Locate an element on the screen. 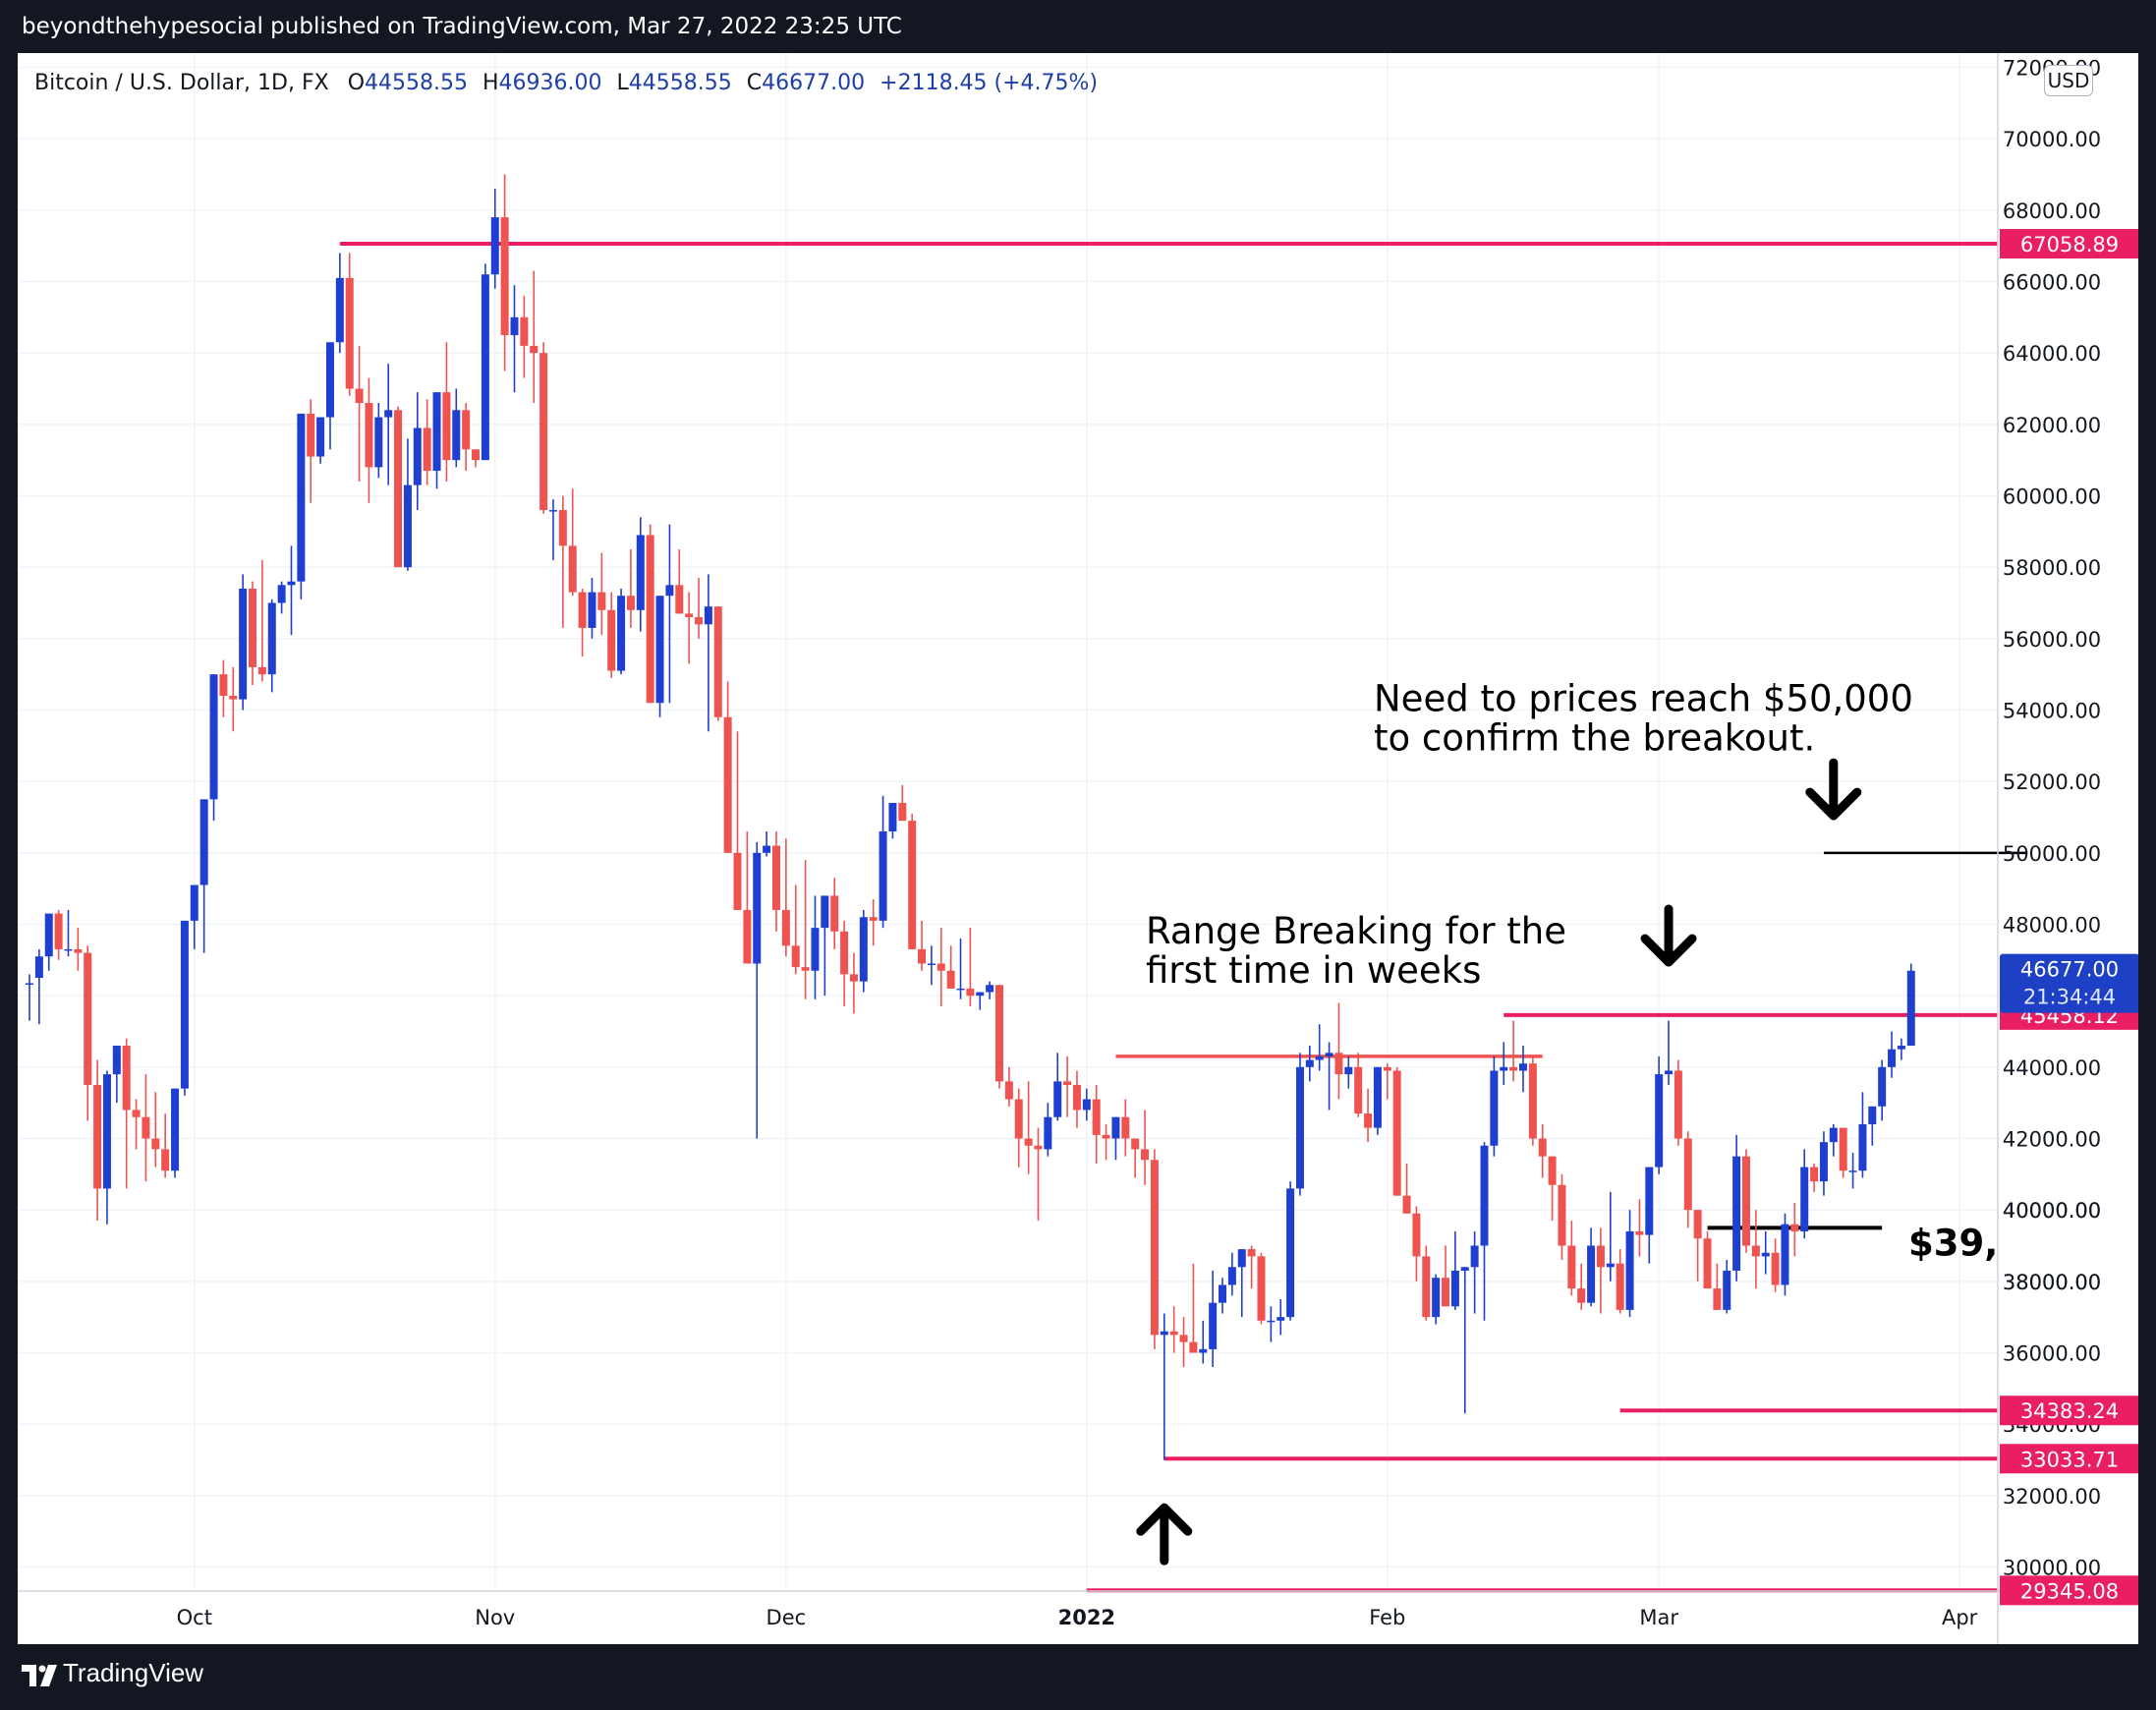 The image size is (2156, 1710). y-tick-label: 58000.00 is located at coordinates (2052, 568).